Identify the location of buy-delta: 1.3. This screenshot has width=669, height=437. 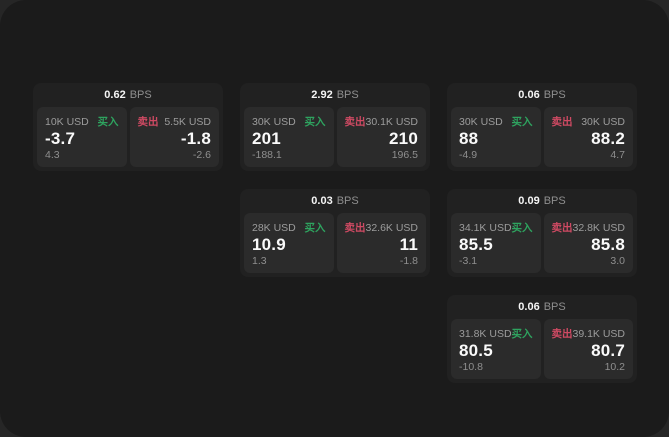
(259, 261).